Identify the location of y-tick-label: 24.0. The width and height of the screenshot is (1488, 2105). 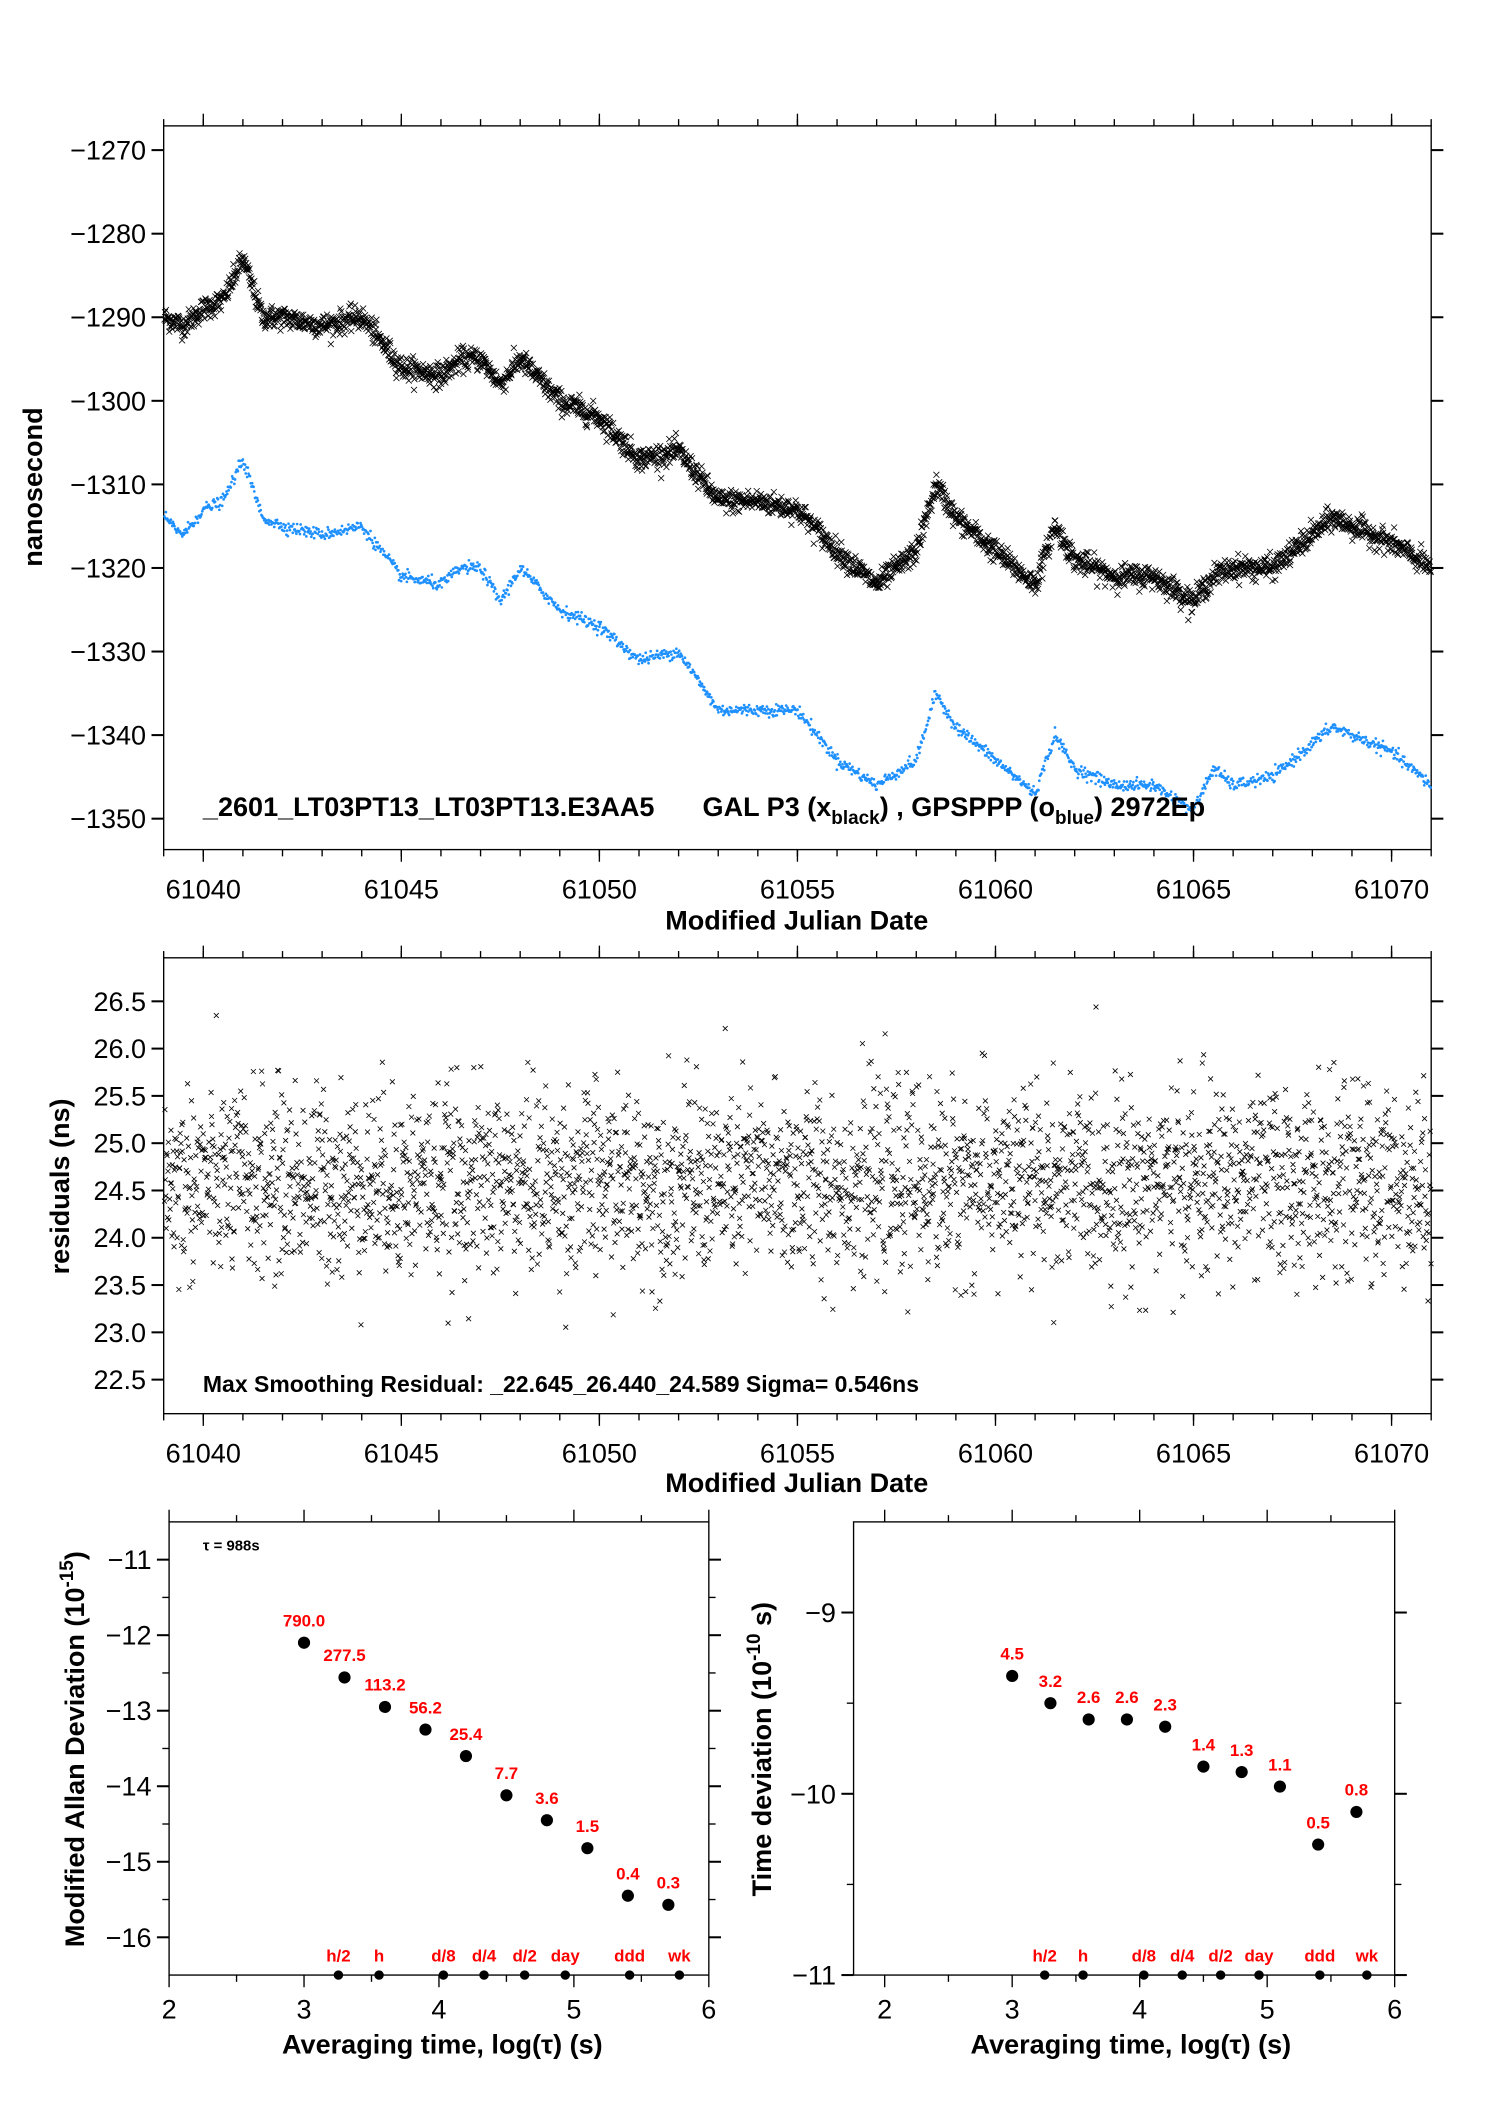
(119, 1238).